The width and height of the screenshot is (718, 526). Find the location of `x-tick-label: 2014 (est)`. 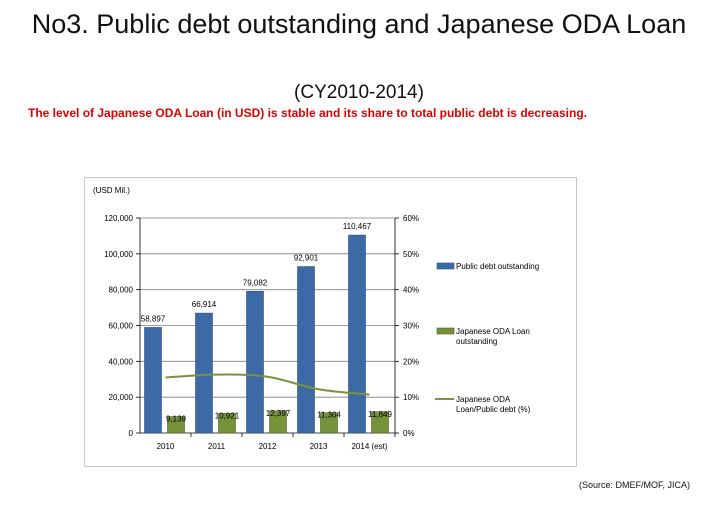

x-tick-label: 2014 (est) is located at coordinates (369, 446).